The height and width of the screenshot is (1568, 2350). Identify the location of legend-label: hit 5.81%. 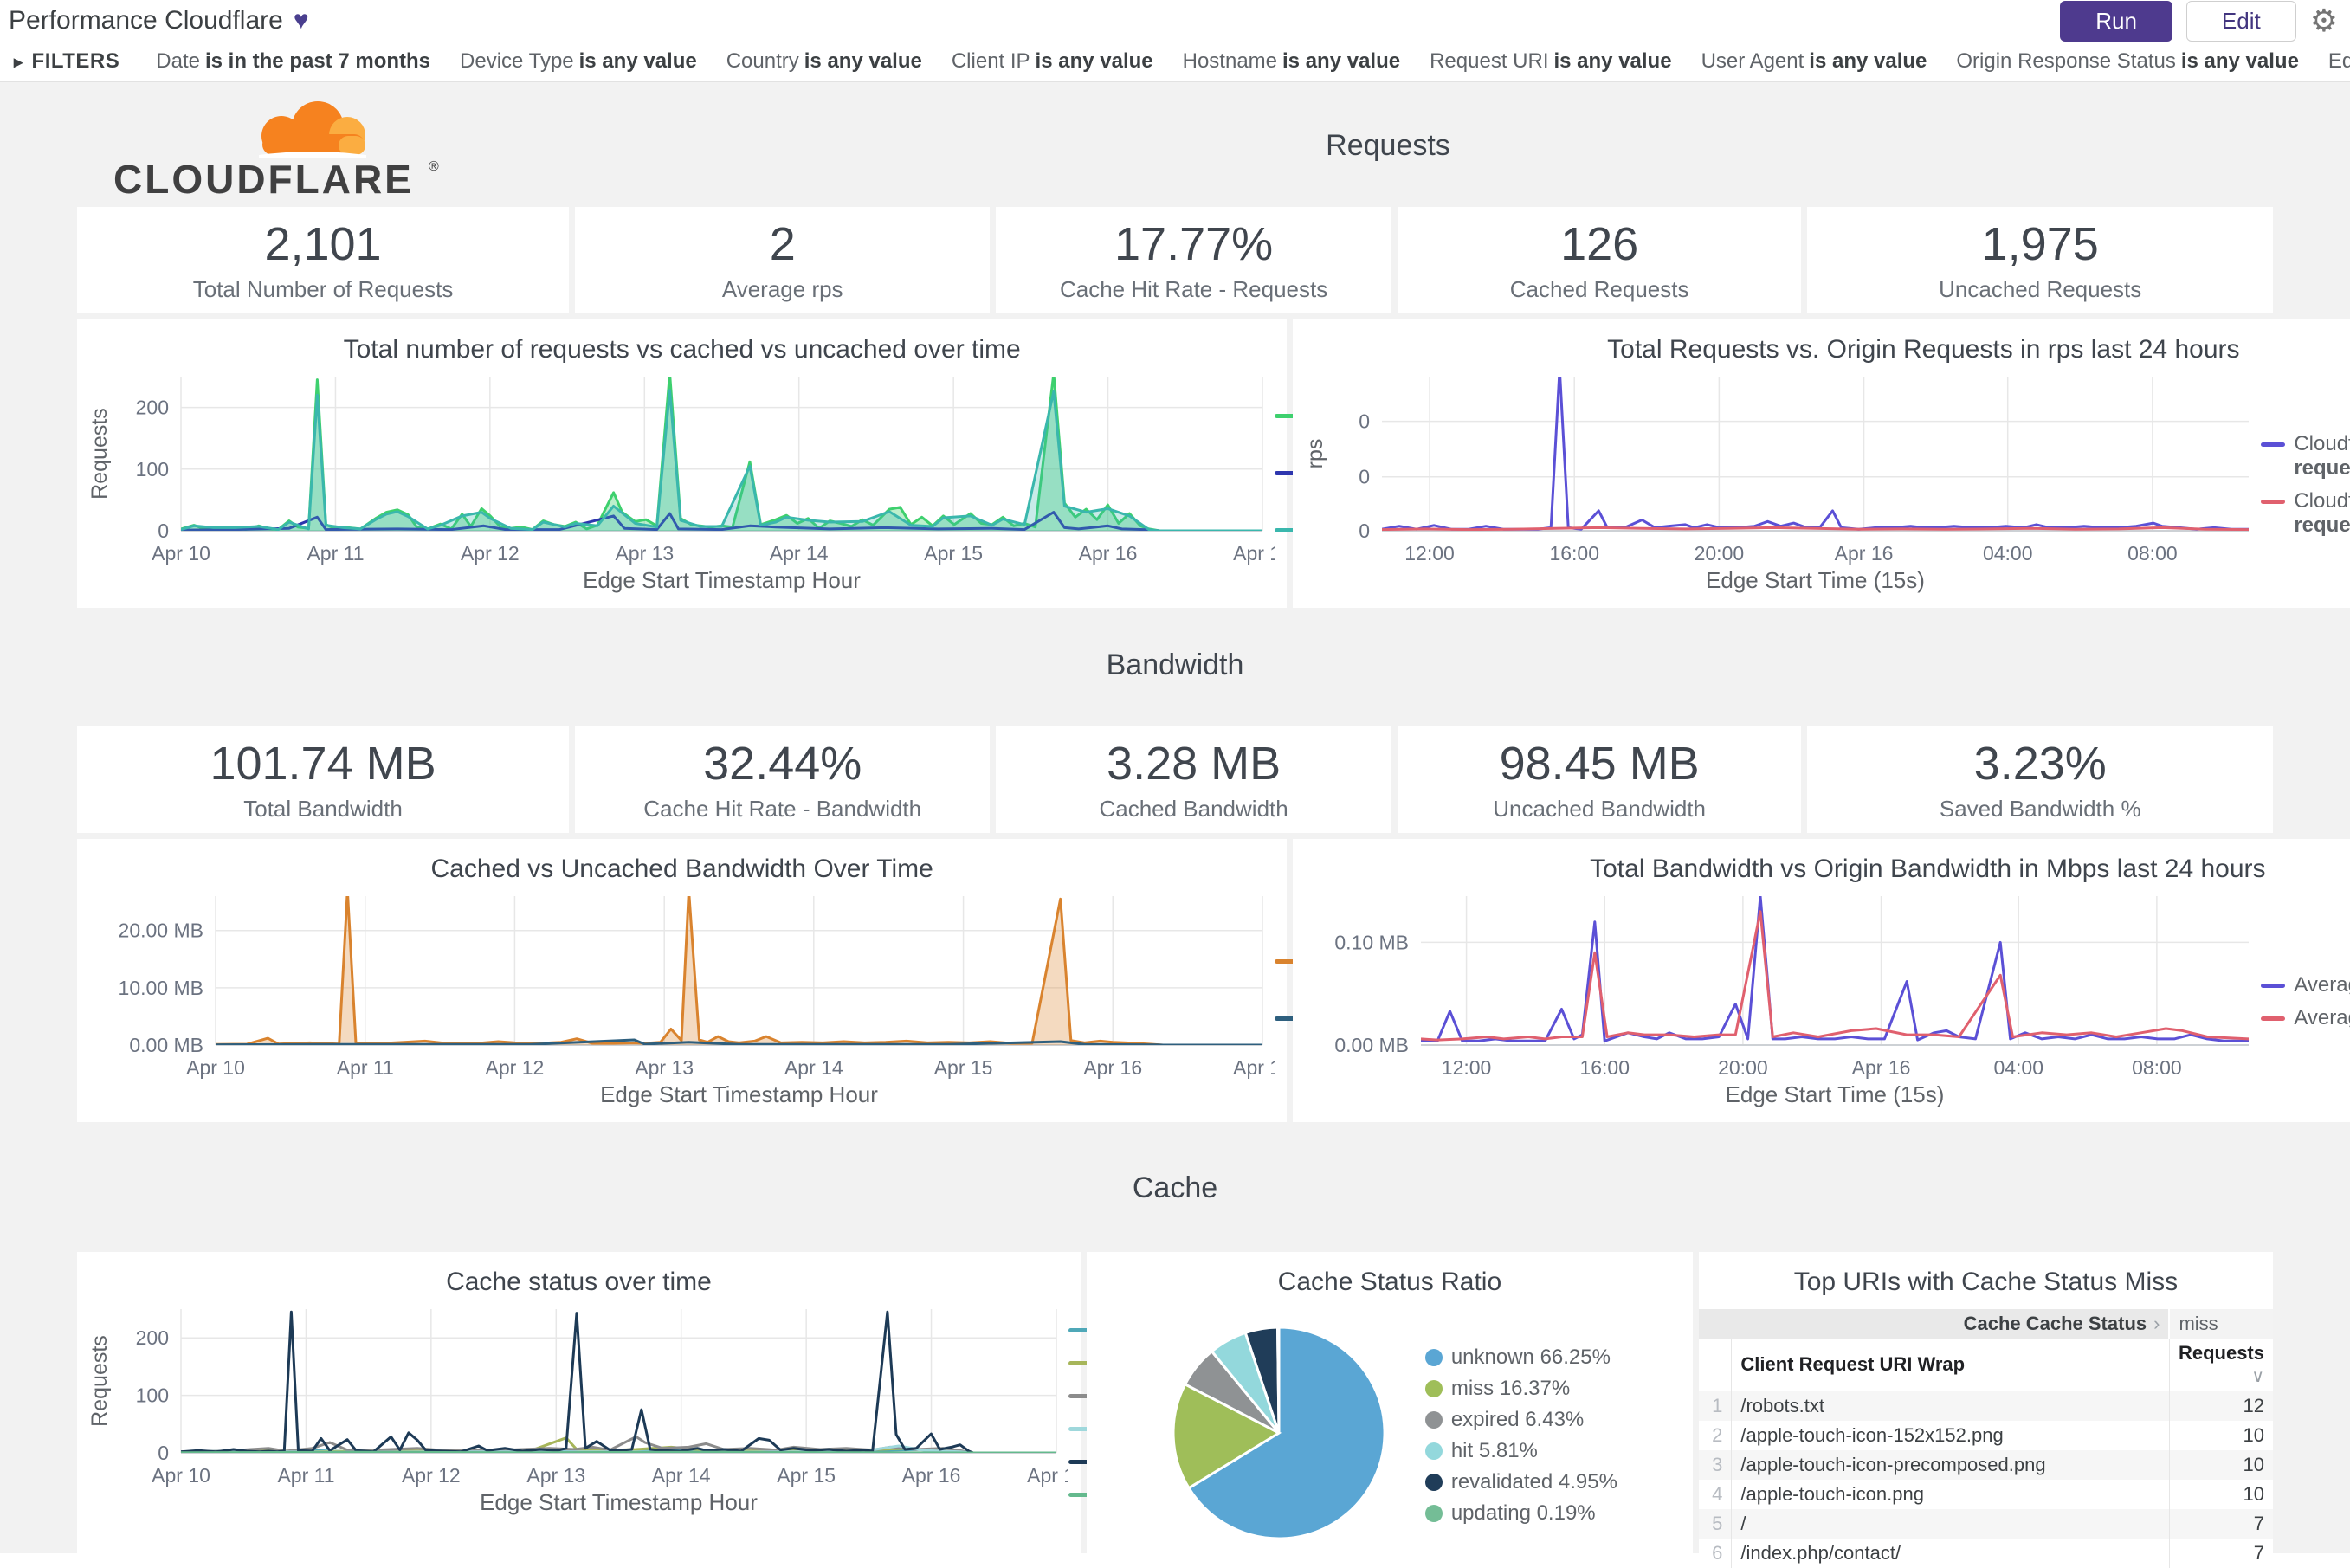
(1494, 1450).